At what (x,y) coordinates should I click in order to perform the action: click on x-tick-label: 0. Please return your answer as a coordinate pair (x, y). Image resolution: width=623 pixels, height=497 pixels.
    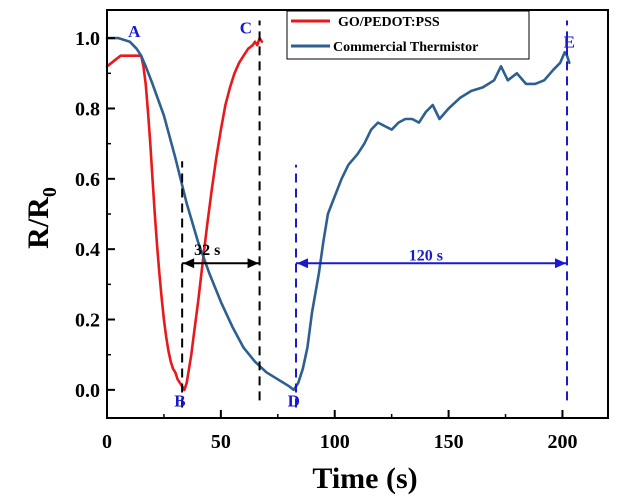
    Looking at the image, I should click on (107, 442).